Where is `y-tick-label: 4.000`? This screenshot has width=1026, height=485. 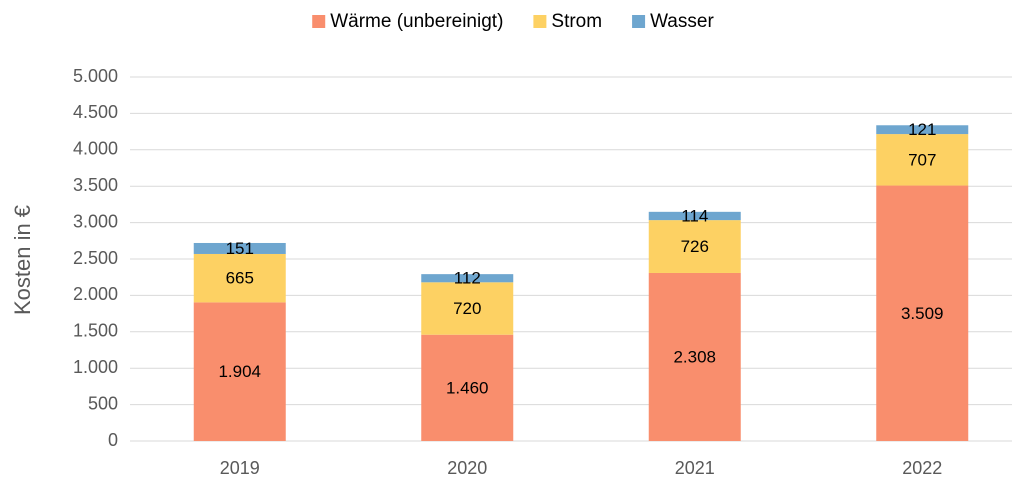
y-tick-label: 4.000 is located at coordinates (95, 149).